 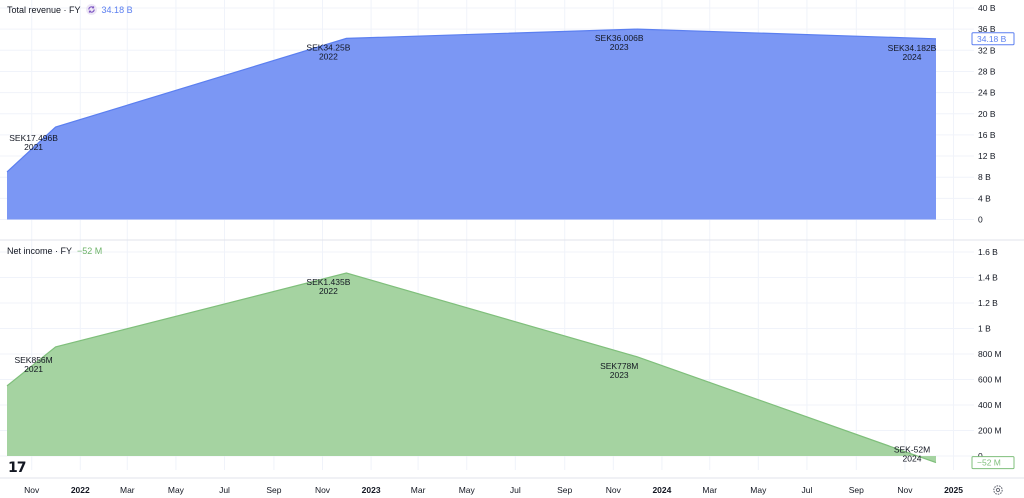 I want to click on sync-icon, so click(x=91, y=9).